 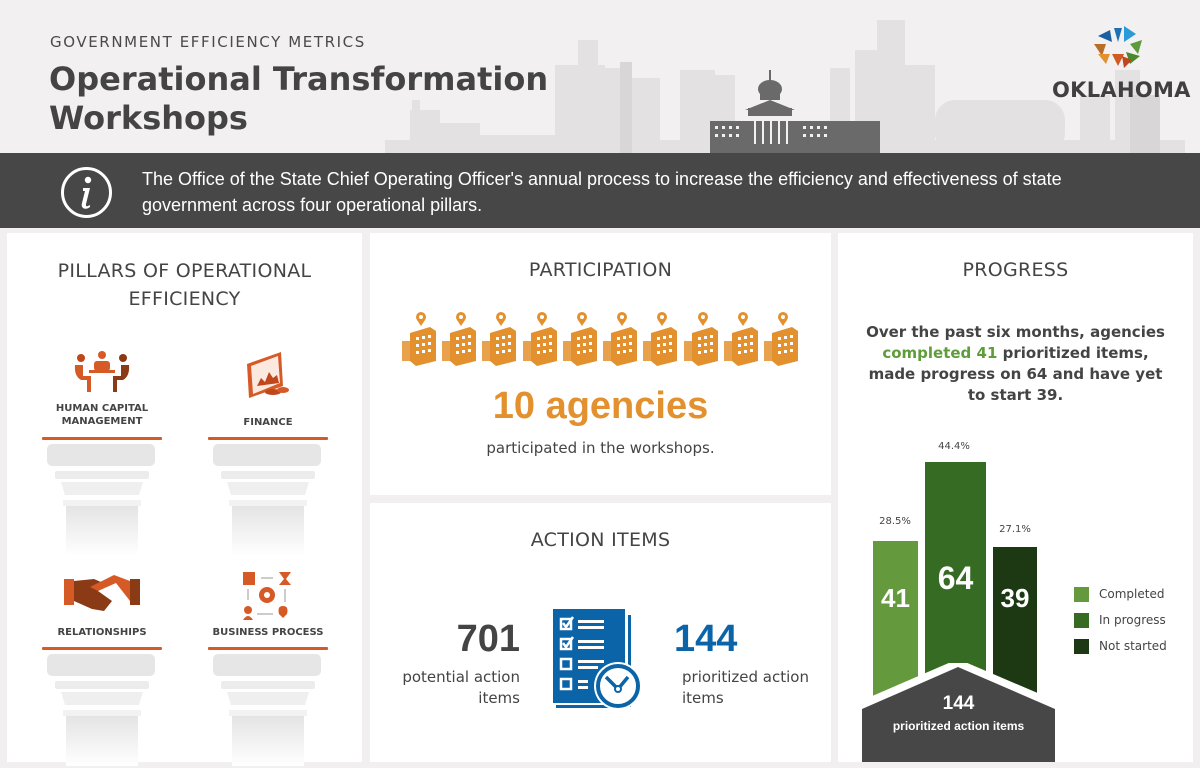 What do you see at coordinates (208, 42) in the screenshot?
I see `page-kicker: GOVERNMENT EFFICIENCY METRICS` at bounding box center [208, 42].